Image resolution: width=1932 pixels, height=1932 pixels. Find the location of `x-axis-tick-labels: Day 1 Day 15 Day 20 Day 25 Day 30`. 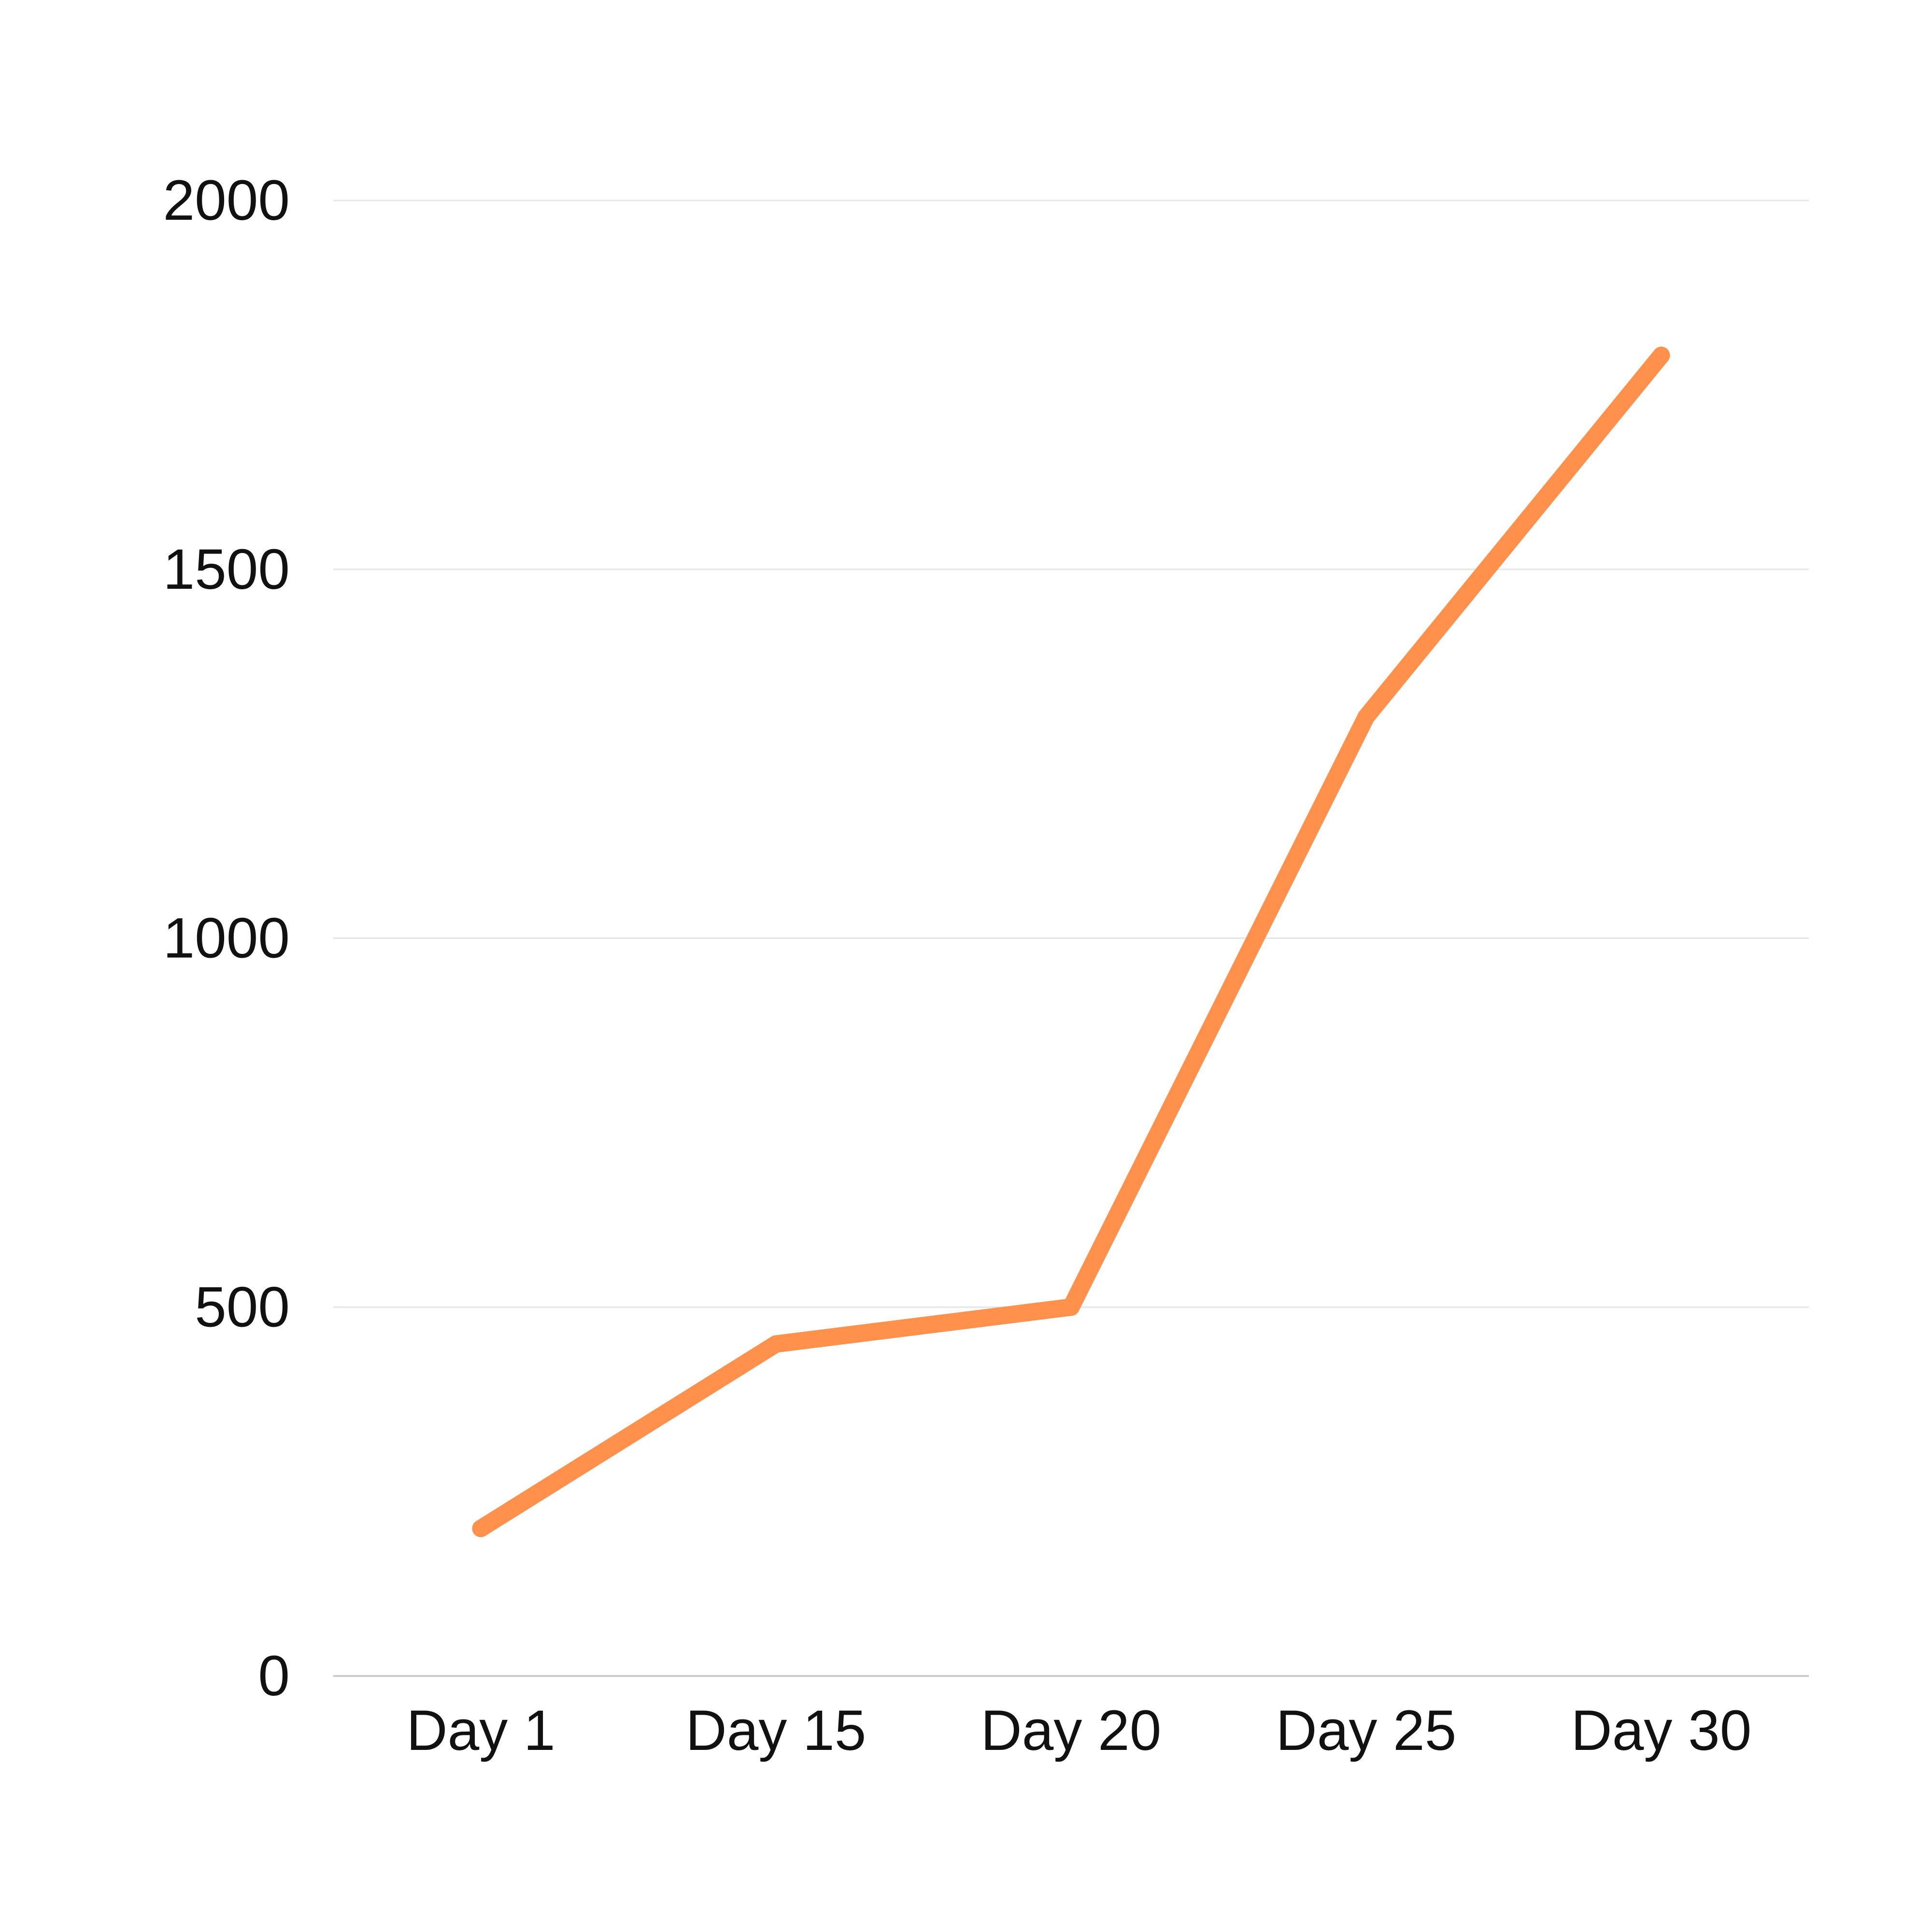

x-axis-tick-labels: Day 1 Day 15 Day 20 Day 25 Day 30 is located at coordinates (1078, 1730).